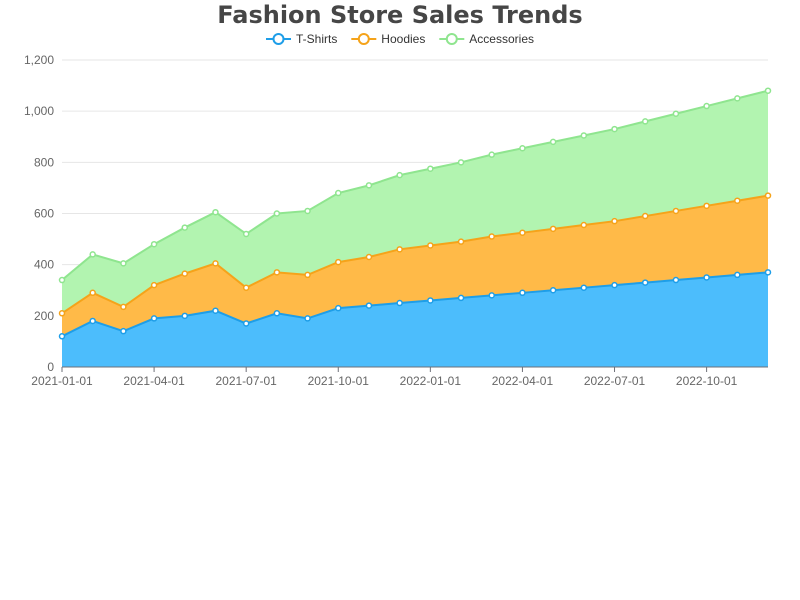  I want to click on line-t-shirts, so click(415, 304).